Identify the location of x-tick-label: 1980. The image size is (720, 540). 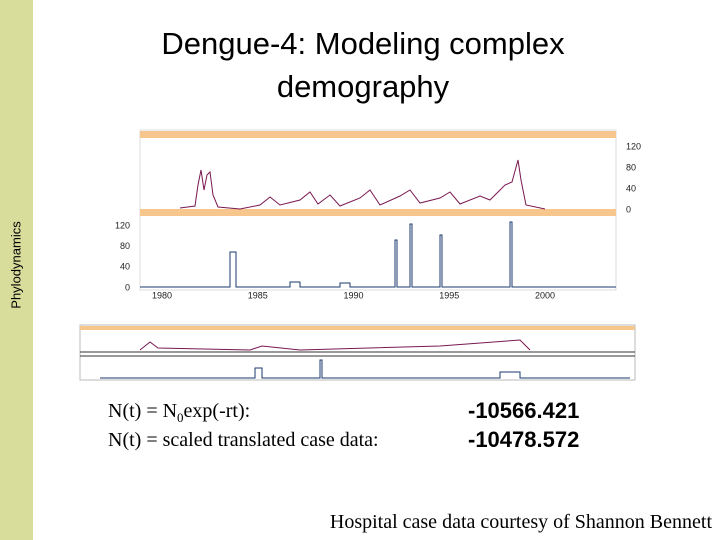
(162, 295).